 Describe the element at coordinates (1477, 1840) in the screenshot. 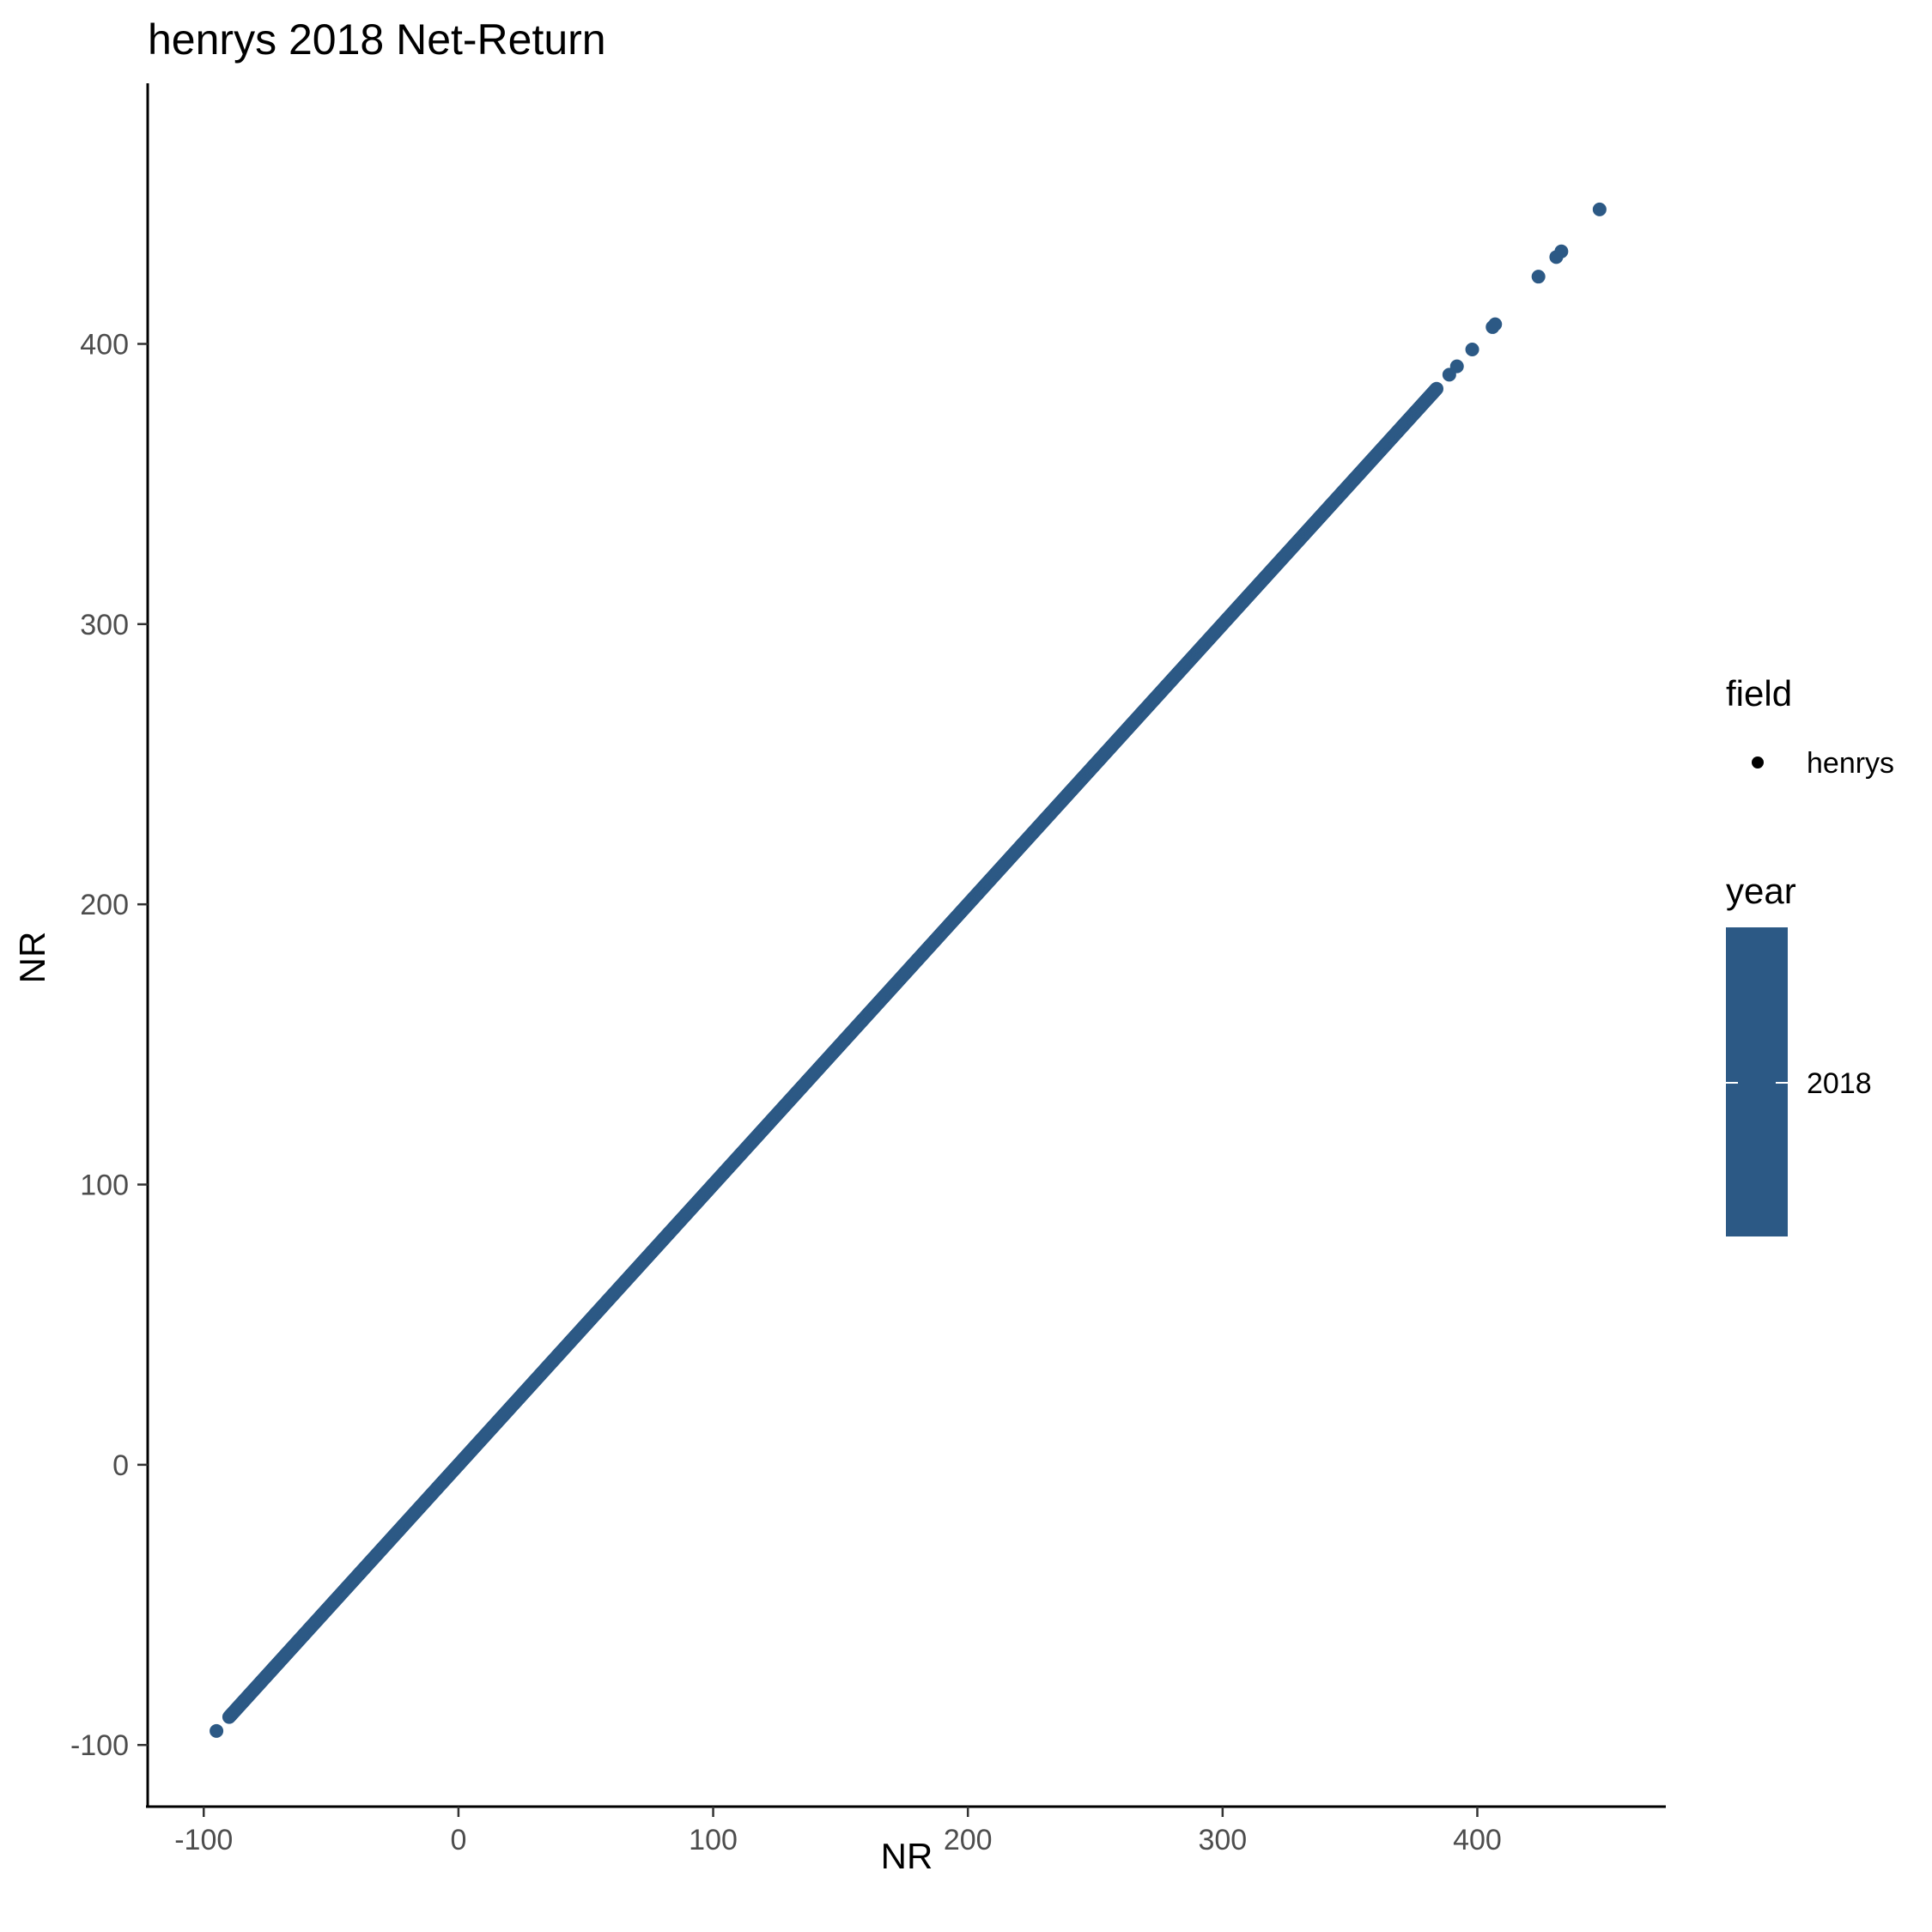

I see `x-tick-label: 400` at that location.